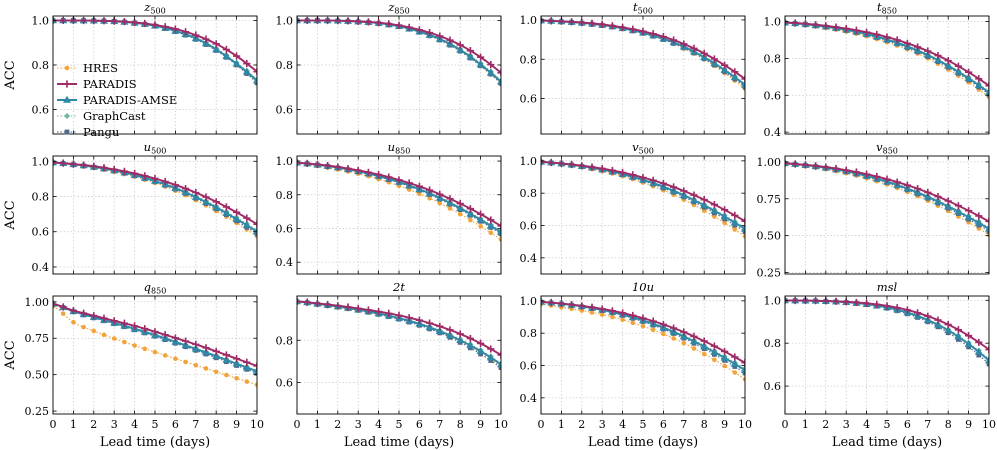 The width and height of the screenshot is (997, 450). Describe the element at coordinates (100, 68) in the screenshot. I see `legend-label-hres: HRES` at that location.